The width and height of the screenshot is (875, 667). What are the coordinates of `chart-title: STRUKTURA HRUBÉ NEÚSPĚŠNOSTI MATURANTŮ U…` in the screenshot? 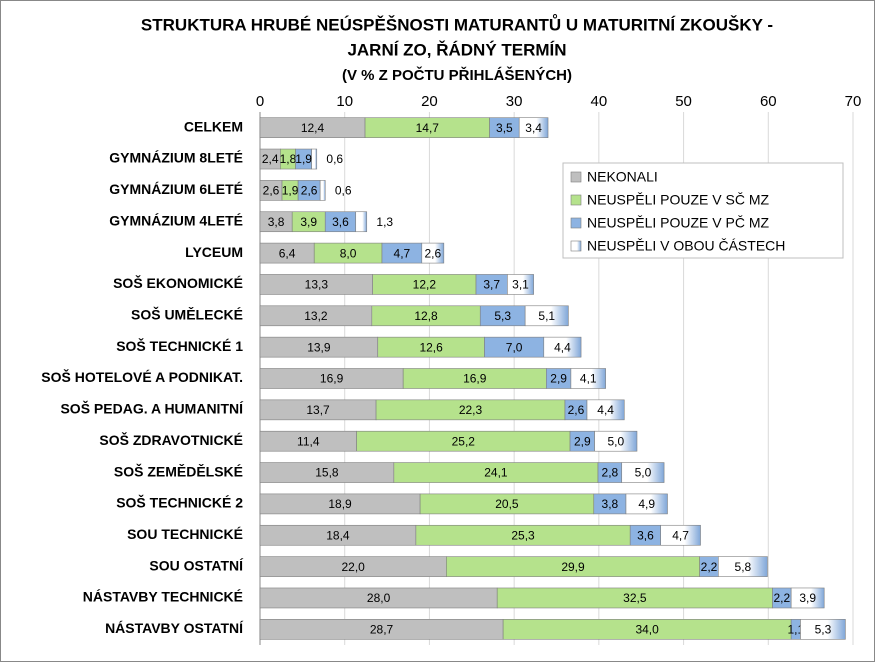 It's located at (457, 24).